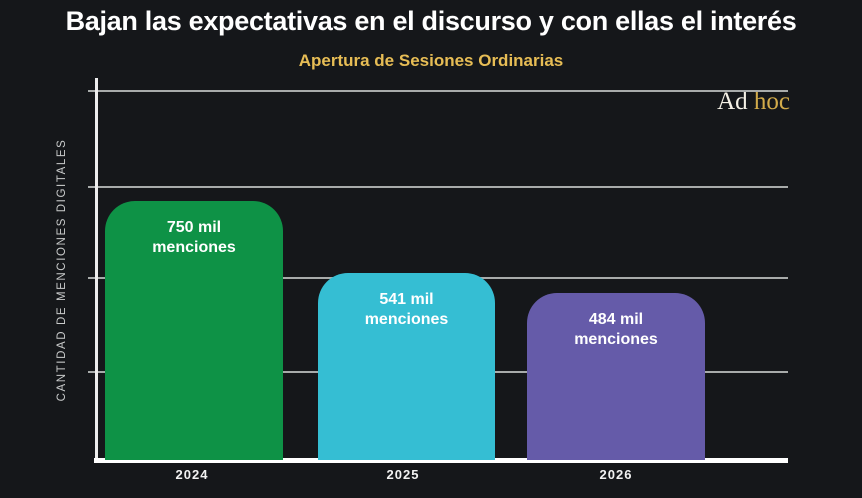  What do you see at coordinates (194, 330) in the screenshot?
I see `bar-2024: 750 mil menciones` at bounding box center [194, 330].